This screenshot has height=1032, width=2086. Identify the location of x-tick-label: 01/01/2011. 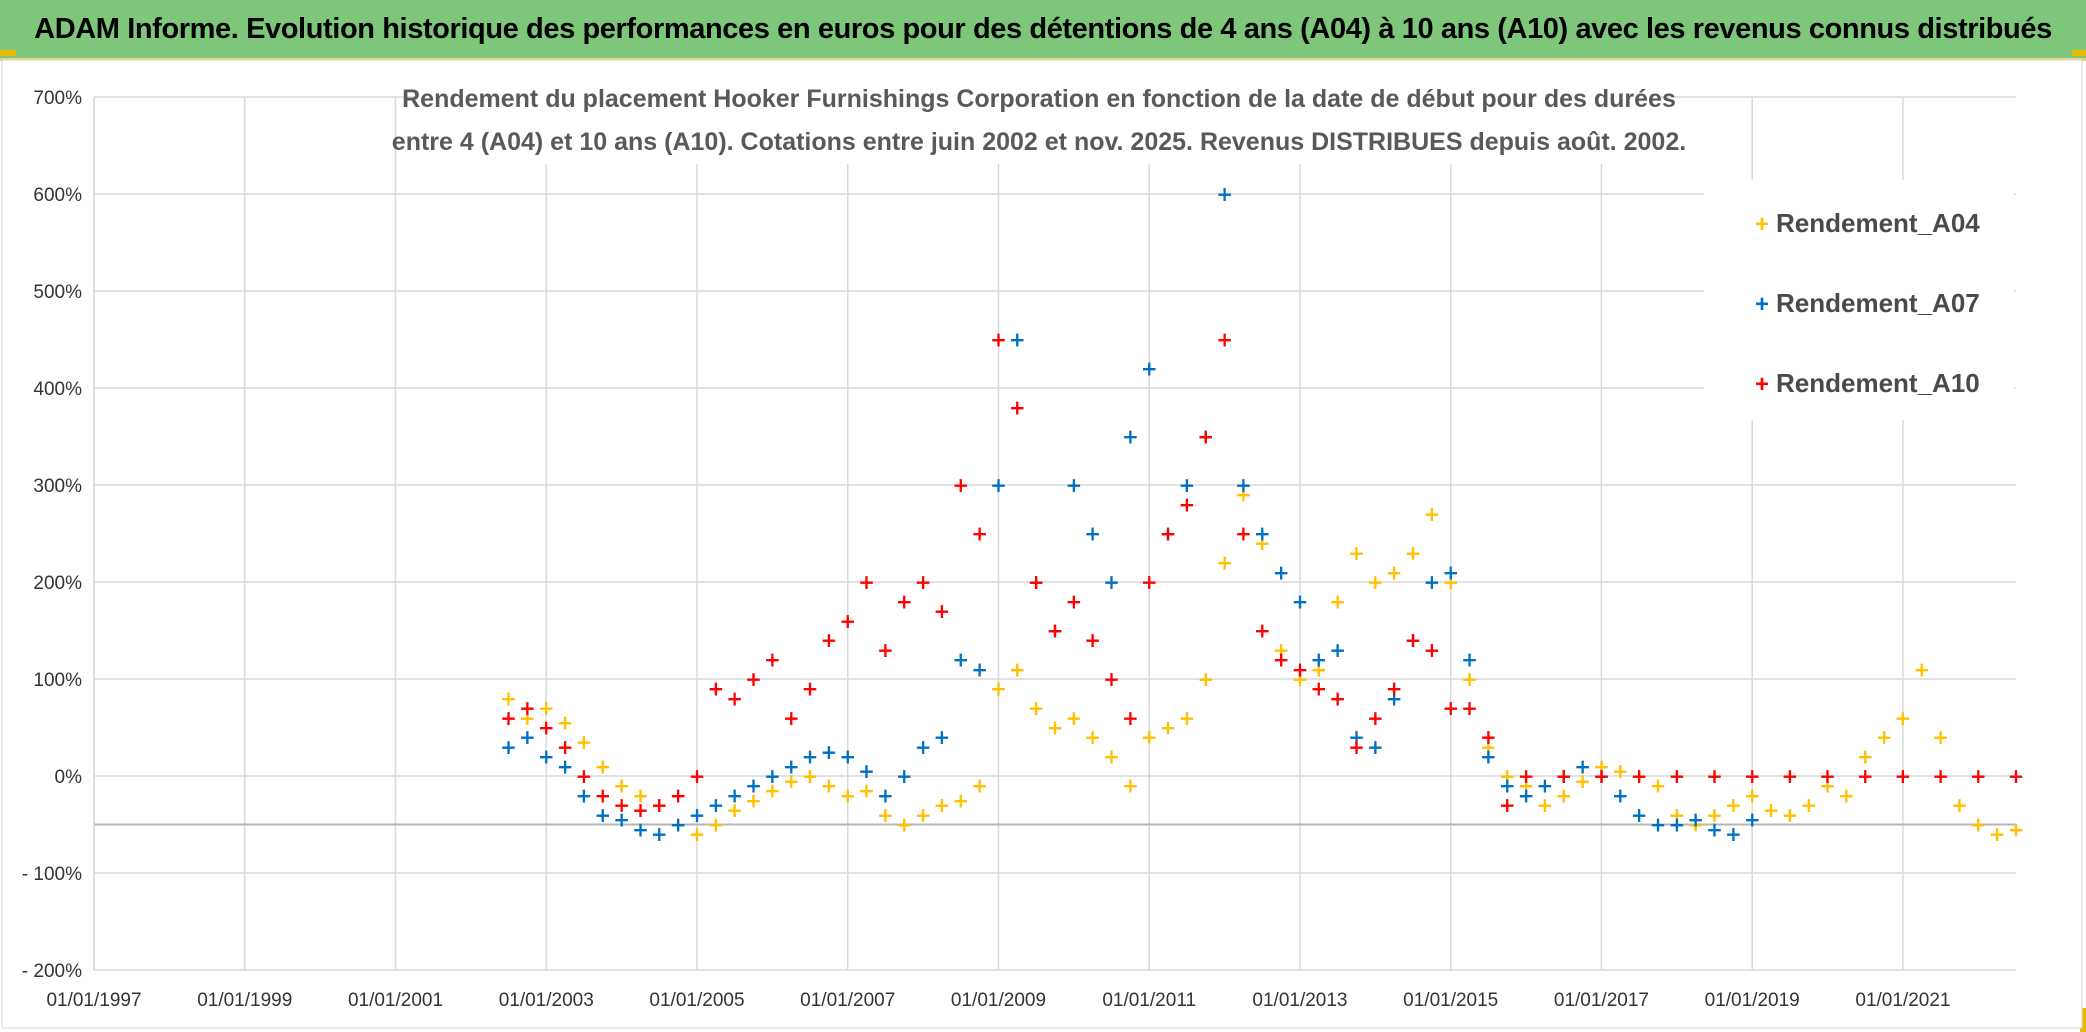
(1149, 1000).